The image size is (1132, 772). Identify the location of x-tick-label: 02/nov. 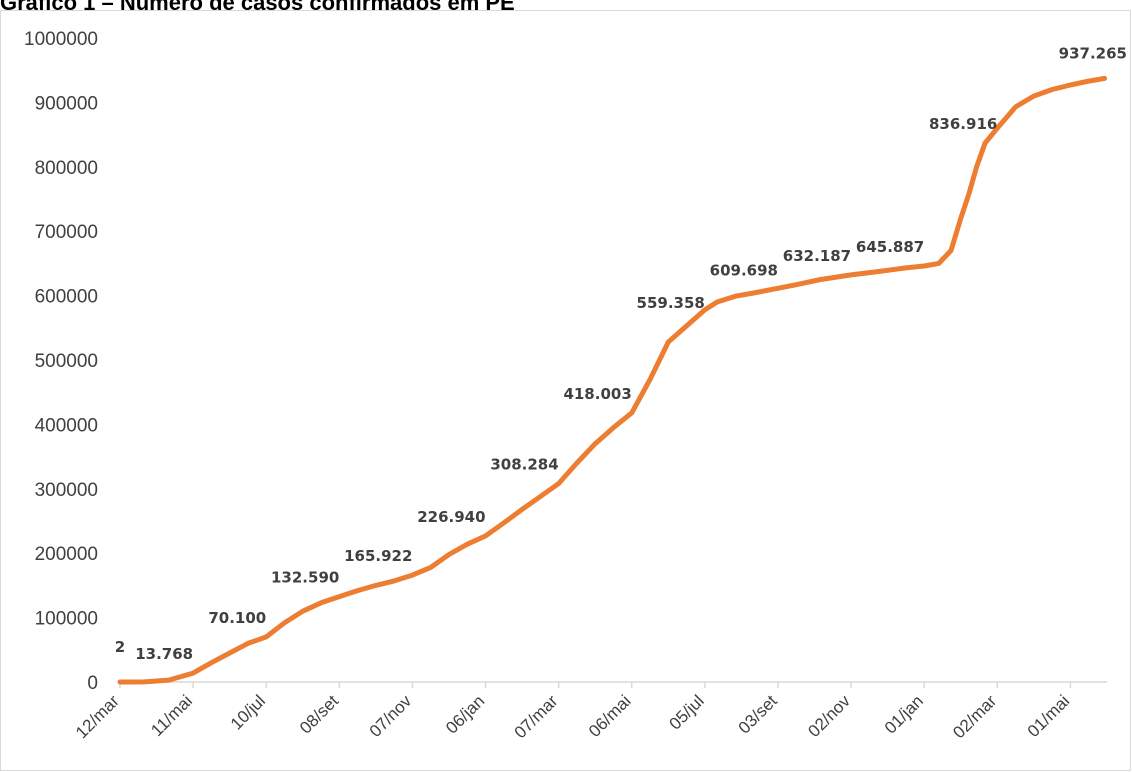
(829, 716).